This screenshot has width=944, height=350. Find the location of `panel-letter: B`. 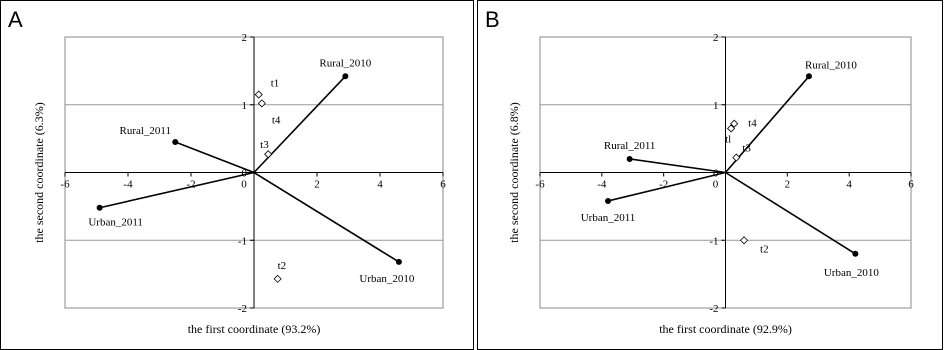

panel-letter: B is located at coordinates (492, 19).